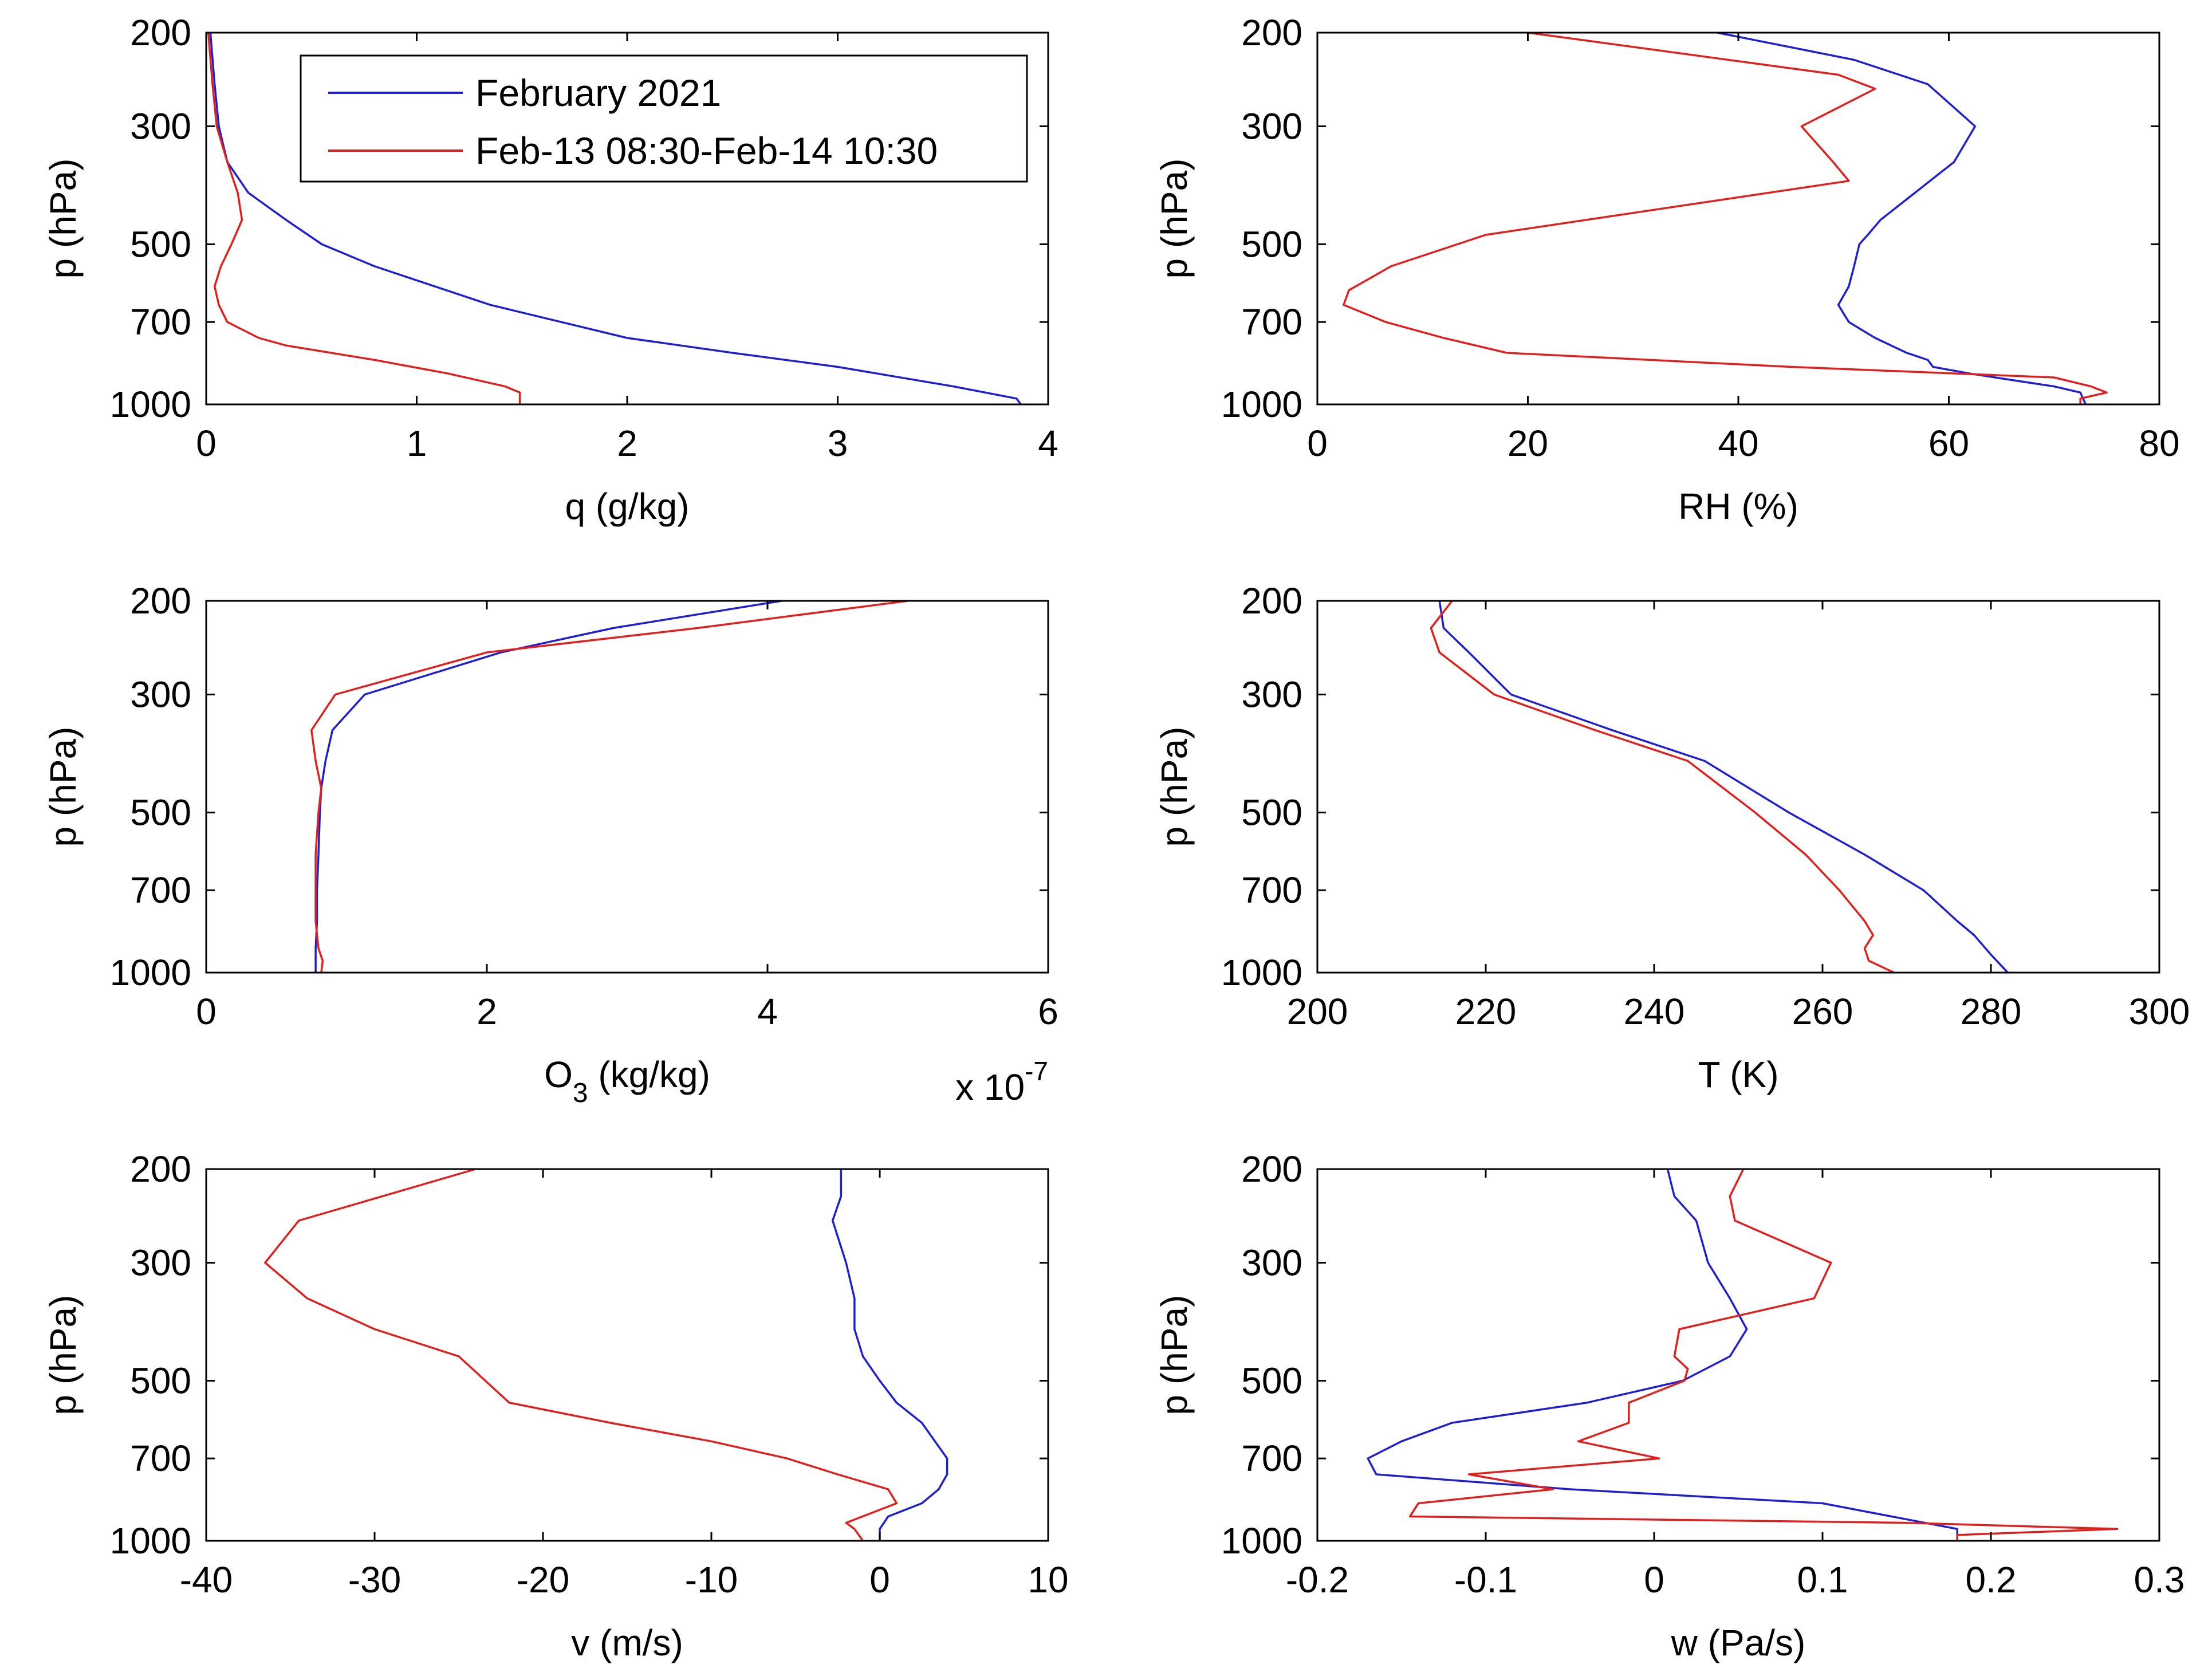 Image resolution: width=2212 pixels, height=1680 pixels. I want to click on x-tick-label: 200, so click(1317, 1011).